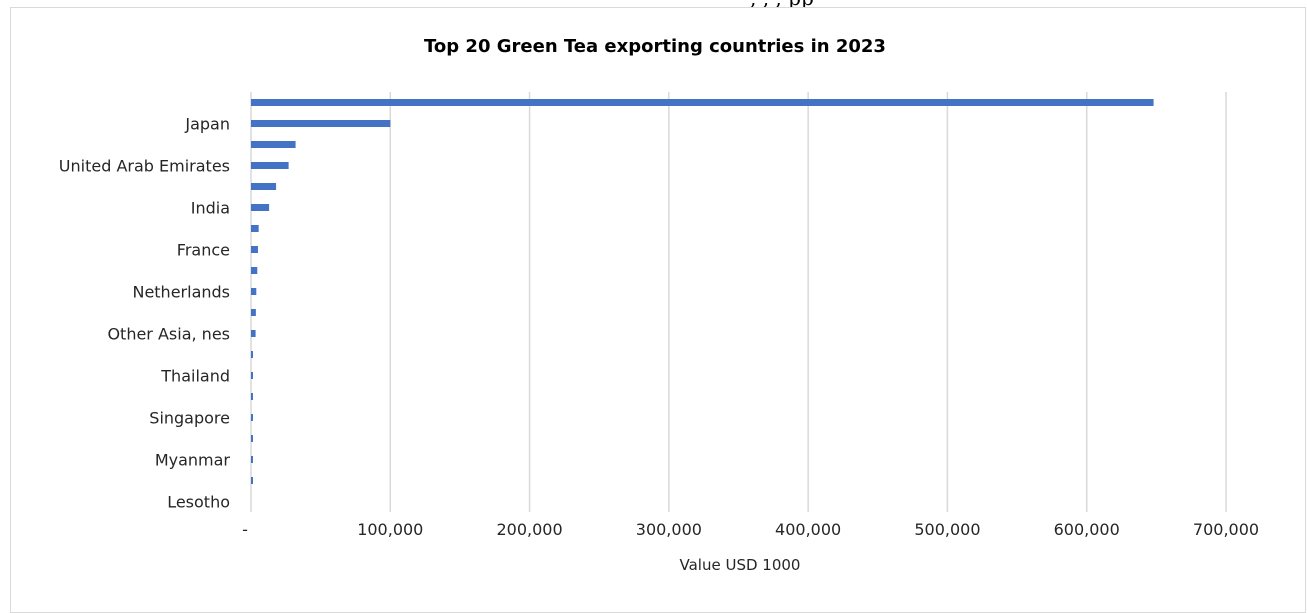 The height and width of the screenshot is (613, 1307). Describe the element at coordinates (195, 376) in the screenshot. I see `category-label: Thailand` at that location.